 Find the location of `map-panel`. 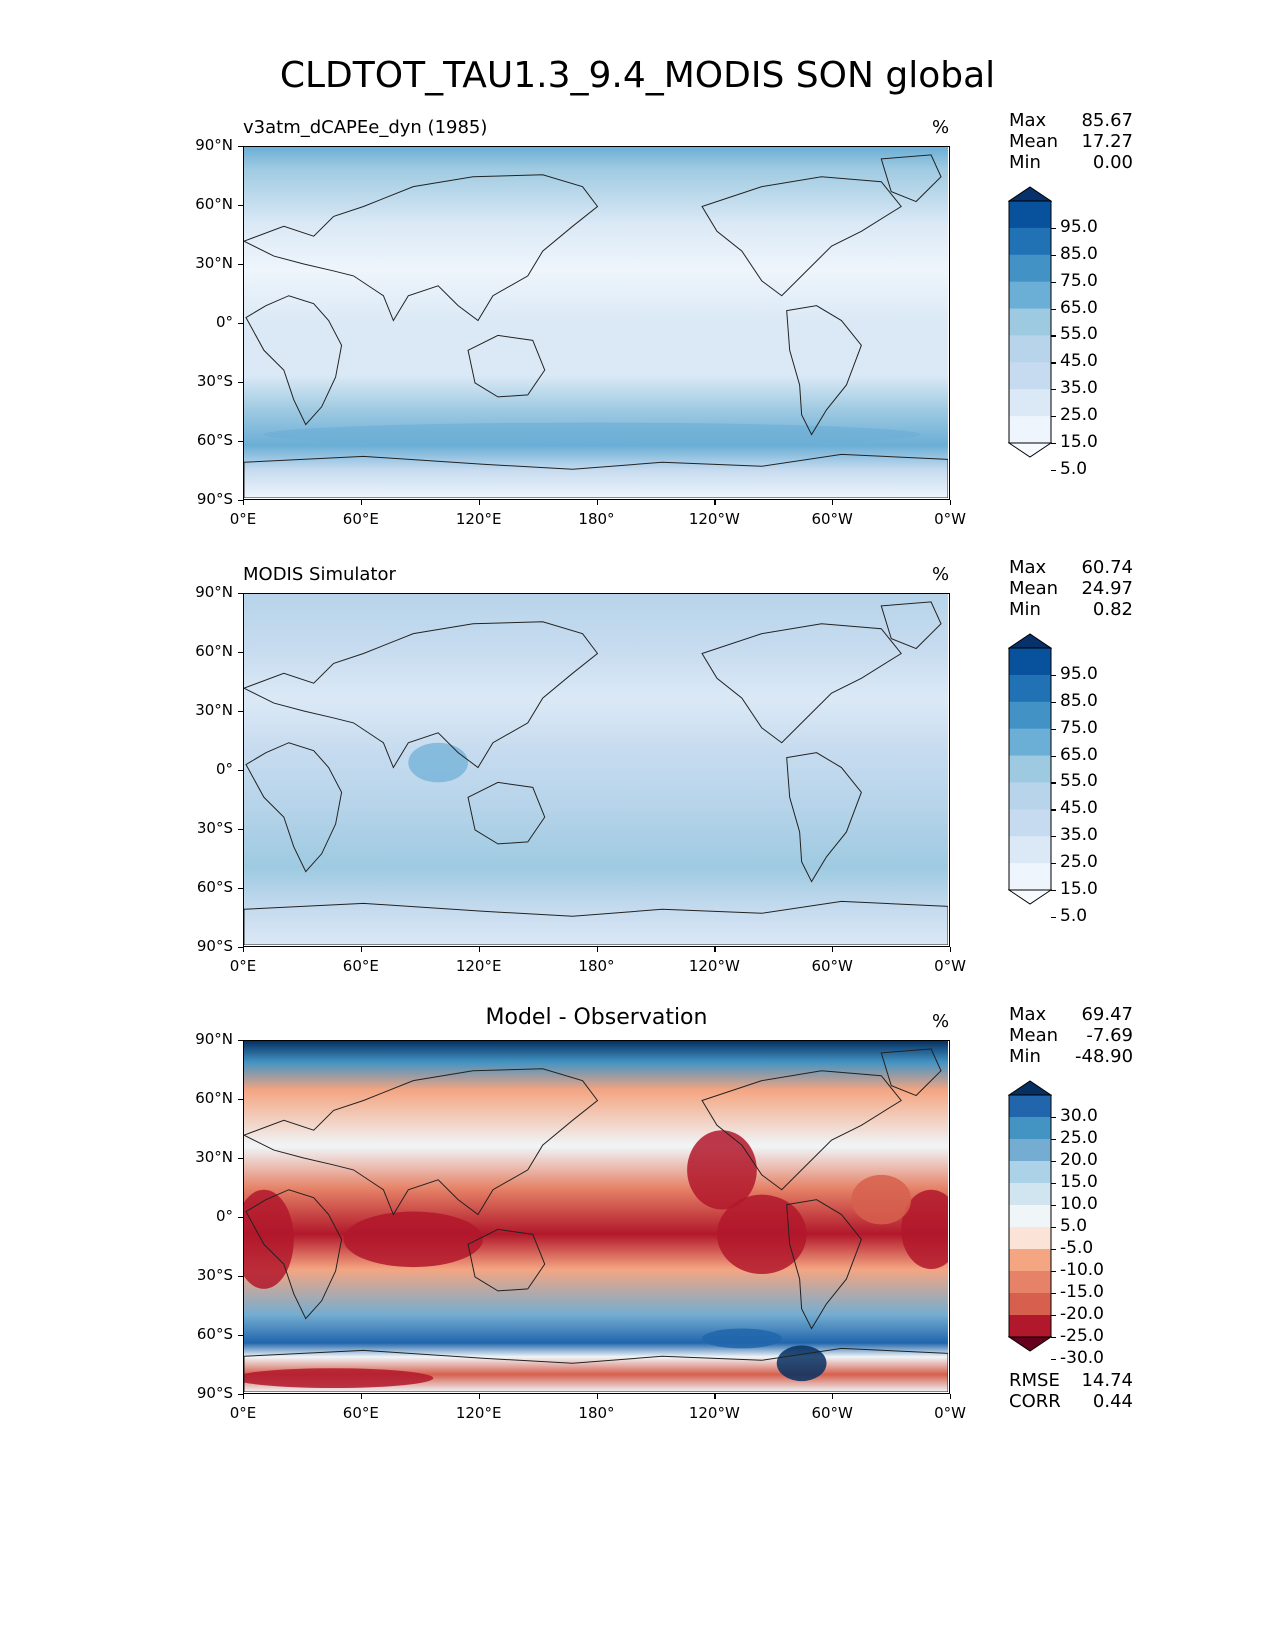

map-panel is located at coordinates (596, 770).